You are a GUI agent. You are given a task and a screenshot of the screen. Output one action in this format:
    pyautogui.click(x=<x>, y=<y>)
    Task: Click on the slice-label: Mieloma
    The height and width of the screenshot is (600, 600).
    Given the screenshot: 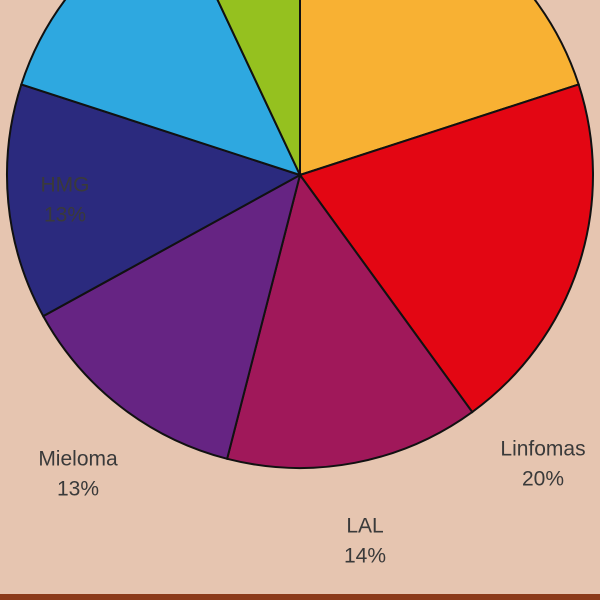 What is the action you would take?
    pyautogui.click(x=78, y=459)
    